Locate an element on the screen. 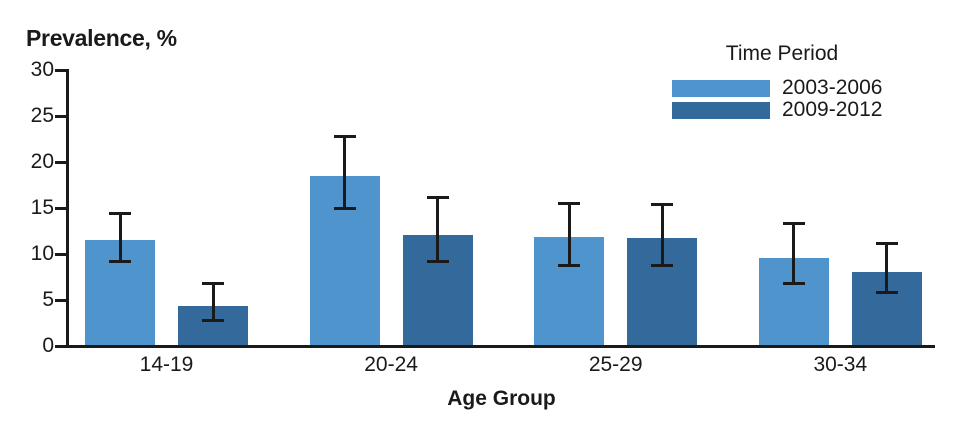 The image size is (960, 444). y-axis-line is located at coordinates (67, 208).